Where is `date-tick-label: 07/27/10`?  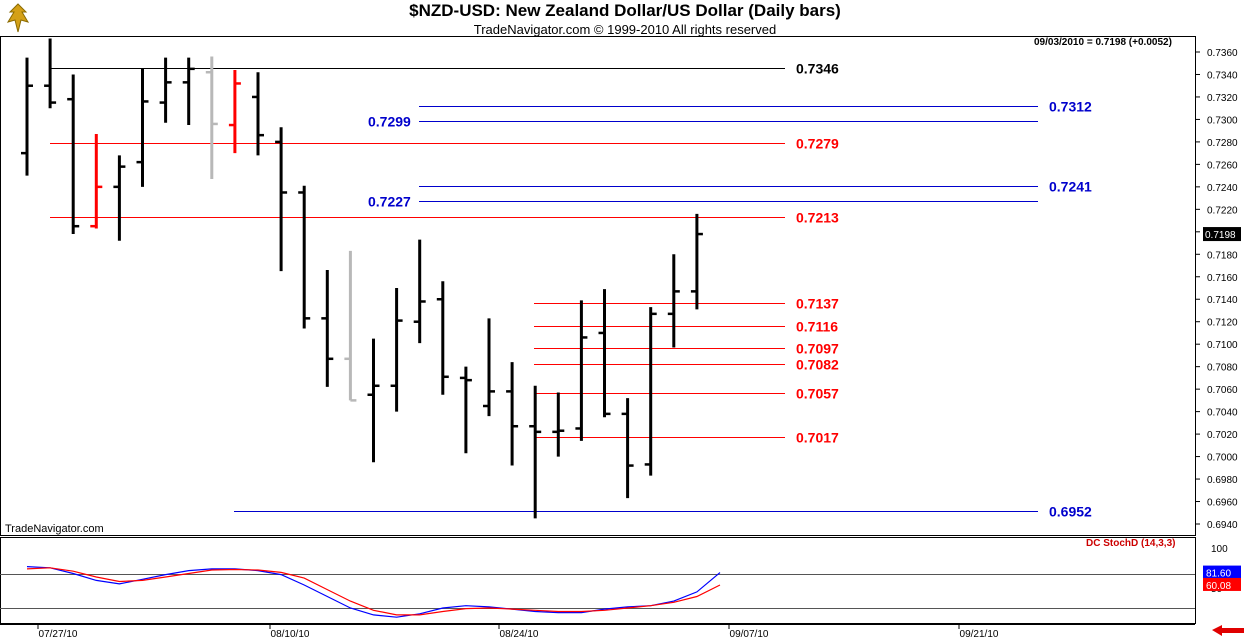
date-tick-label: 07/27/10 is located at coordinates (58, 634).